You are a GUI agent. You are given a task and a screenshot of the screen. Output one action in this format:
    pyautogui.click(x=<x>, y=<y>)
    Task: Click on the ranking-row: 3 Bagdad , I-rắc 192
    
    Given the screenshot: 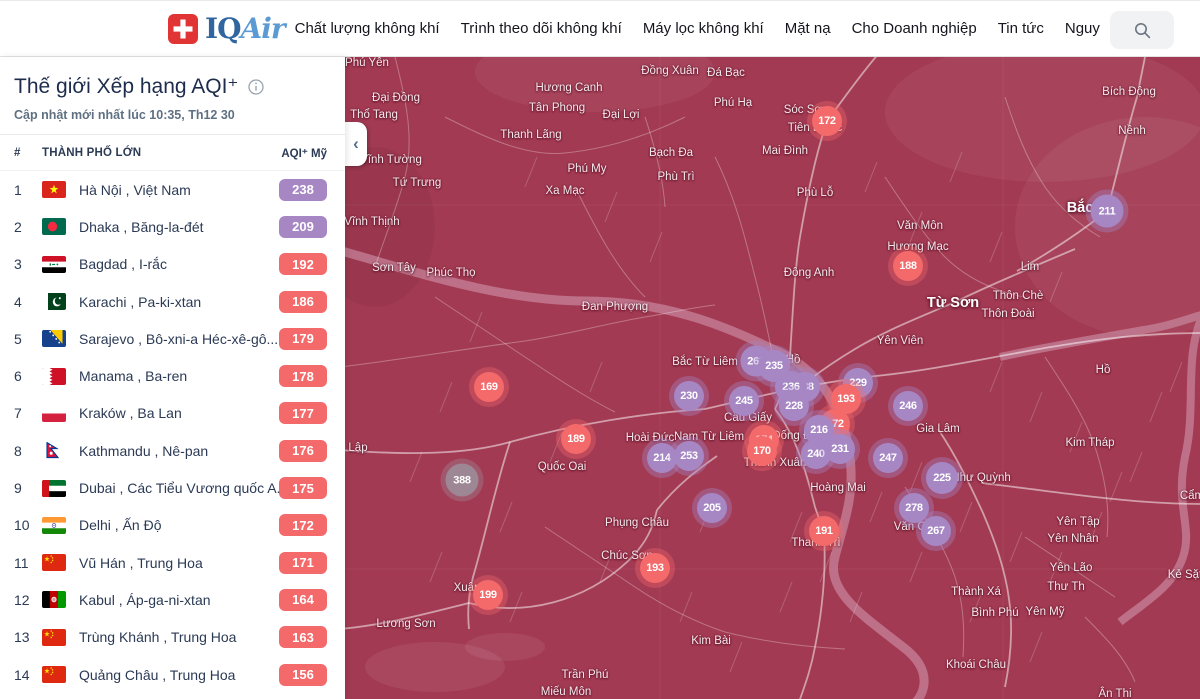 What is the action you would take?
    pyautogui.click(x=172, y=264)
    